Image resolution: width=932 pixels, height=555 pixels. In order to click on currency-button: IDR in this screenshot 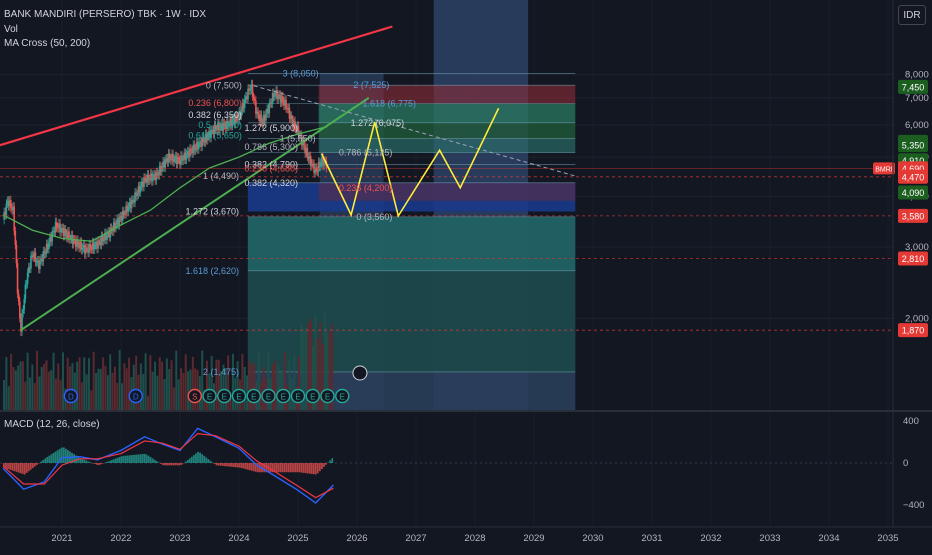, I will do `click(912, 15)`.